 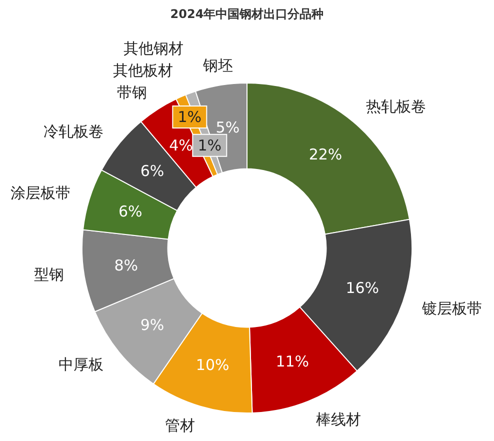 What do you see at coordinates (142, 70) in the screenshot?
I see `slice-label: 其他板材` at bounding box center [142, 70].